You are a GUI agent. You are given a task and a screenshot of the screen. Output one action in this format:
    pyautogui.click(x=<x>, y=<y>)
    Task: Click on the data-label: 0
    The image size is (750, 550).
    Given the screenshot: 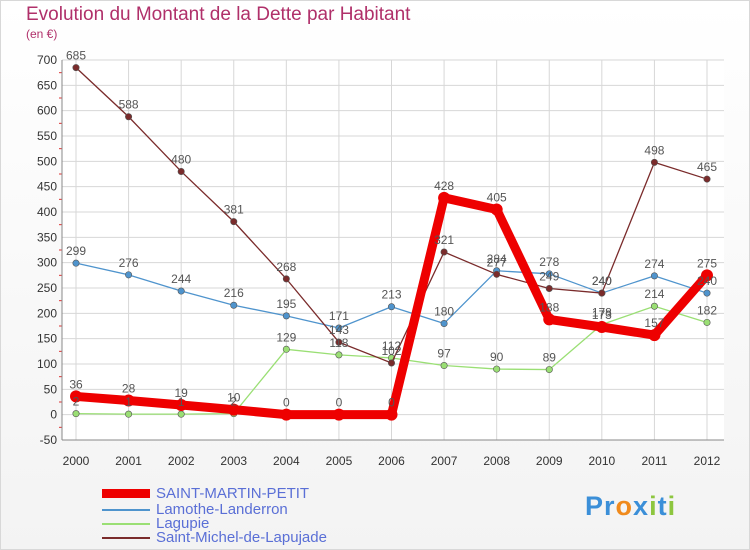 What is the action you would take?
    pyautogui.click(x=339, y=403)
    